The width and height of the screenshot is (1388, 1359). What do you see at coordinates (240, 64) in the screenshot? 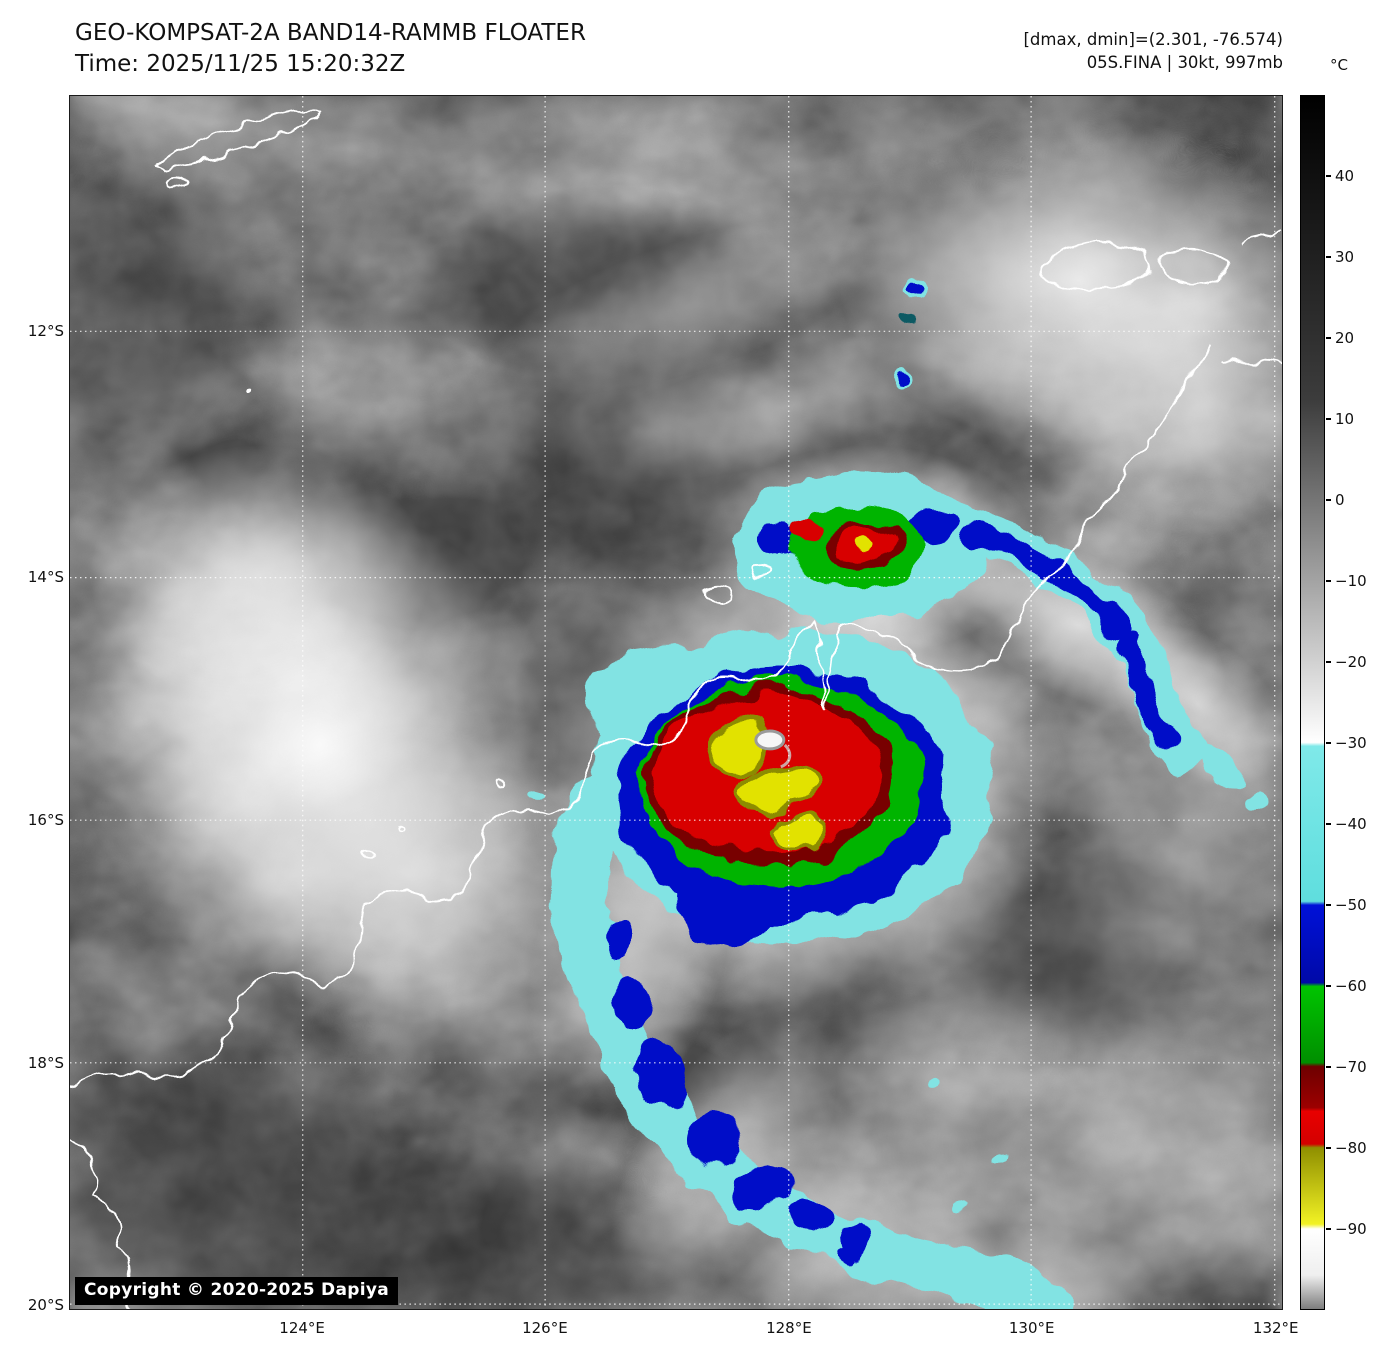
I see `product-timestamp: Time: 2025/11/25 15:20:32Z` at bounding box center [240, 64].